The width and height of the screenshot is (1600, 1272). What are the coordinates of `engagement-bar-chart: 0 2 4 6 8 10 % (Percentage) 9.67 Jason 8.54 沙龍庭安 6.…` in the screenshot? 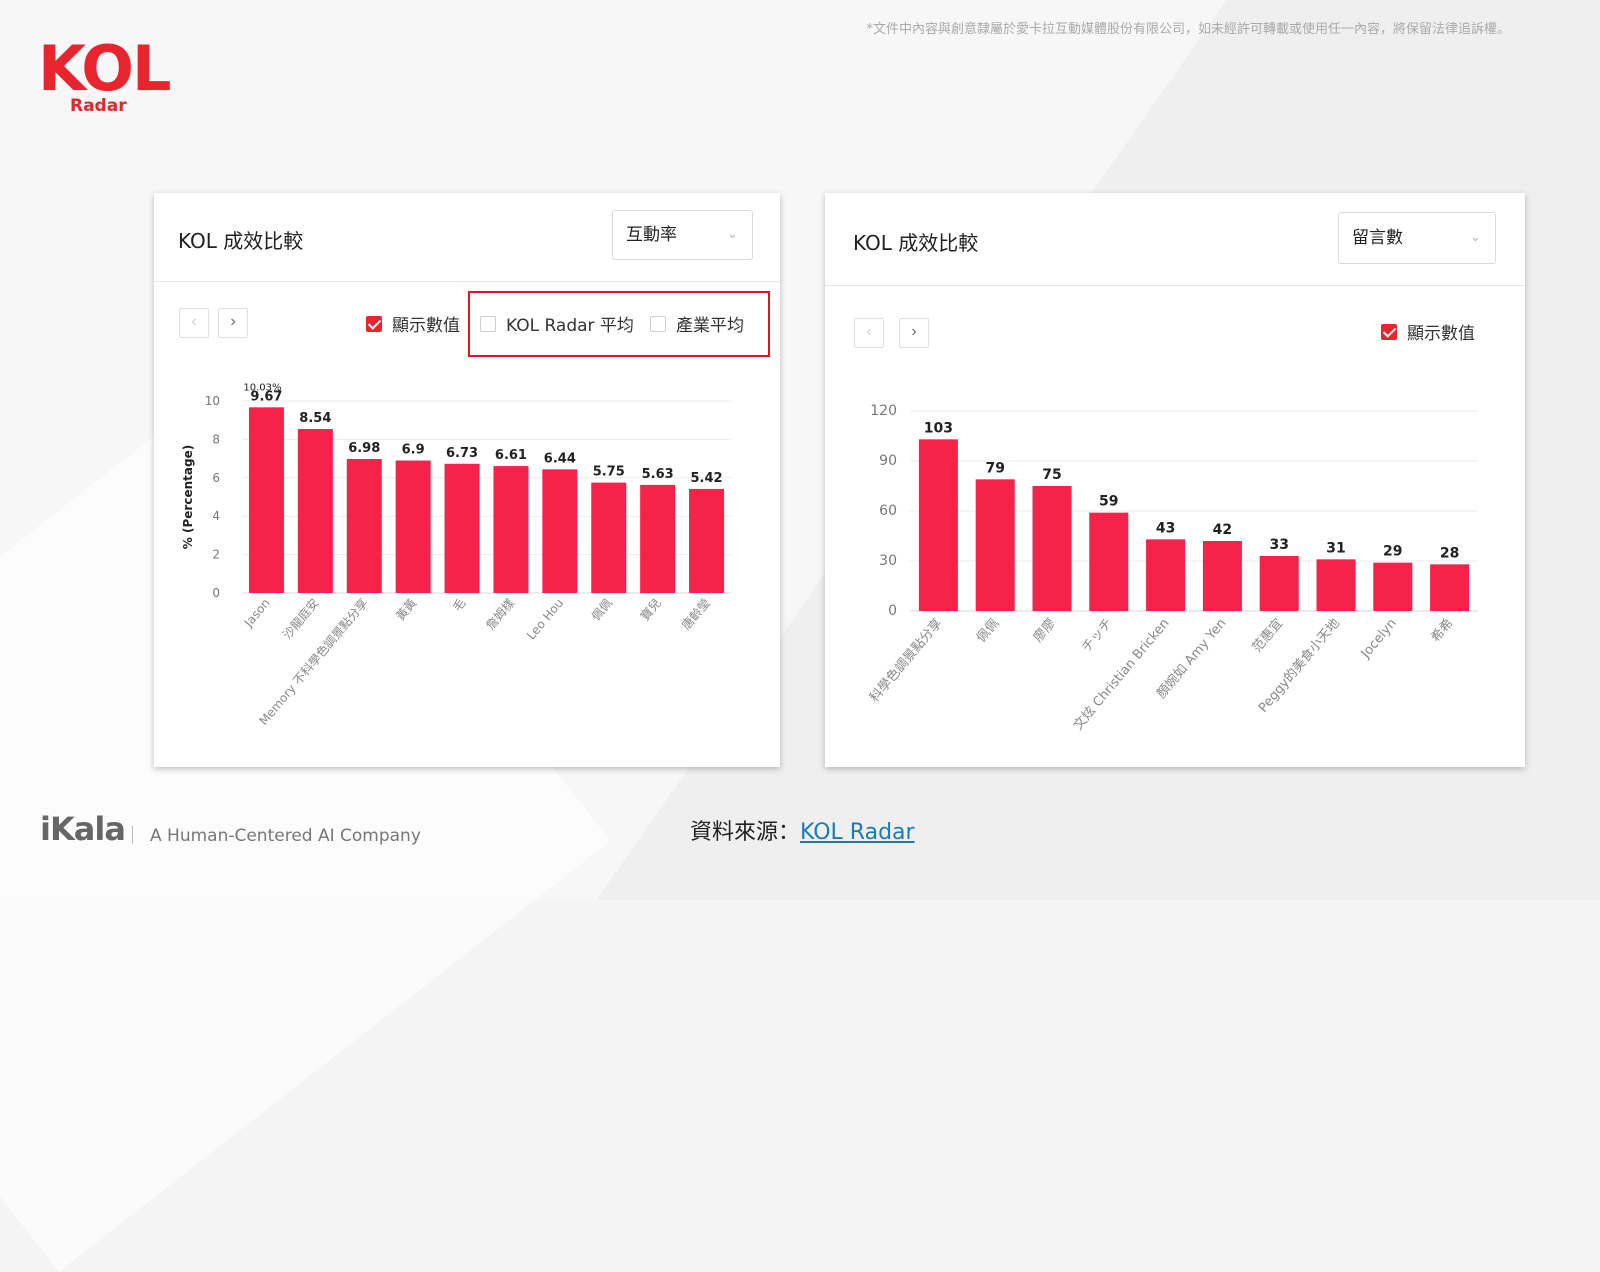 It's located at (456, 555).